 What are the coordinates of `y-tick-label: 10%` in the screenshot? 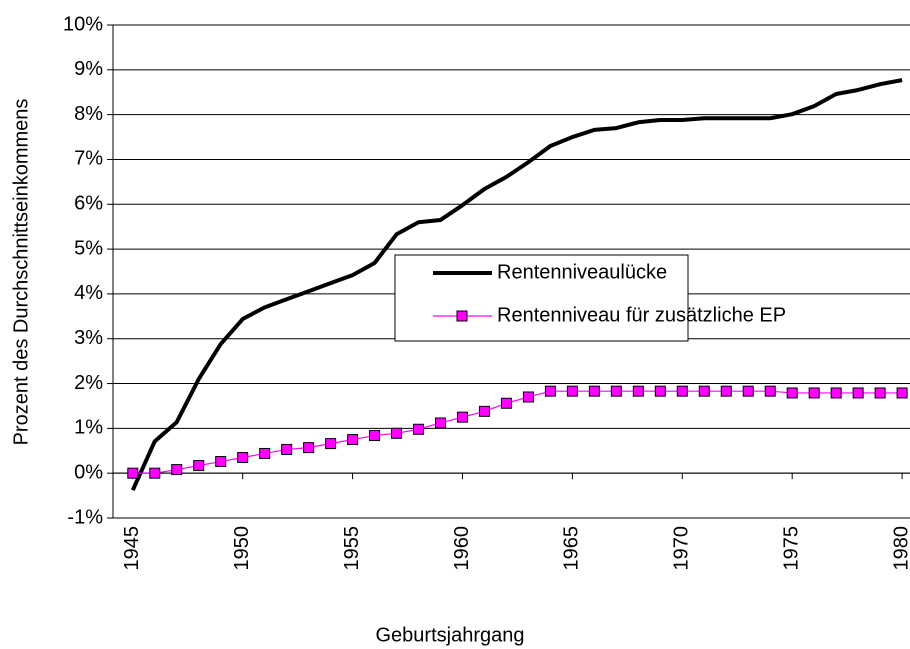 It's located at (83, 24).